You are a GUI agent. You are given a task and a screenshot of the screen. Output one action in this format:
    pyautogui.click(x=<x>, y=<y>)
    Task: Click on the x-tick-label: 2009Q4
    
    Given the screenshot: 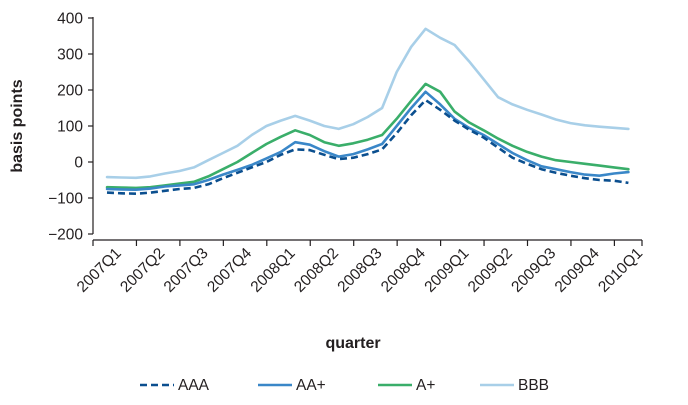 What is the action you would take?
    pyautogui.click(x=577, y=270)
    